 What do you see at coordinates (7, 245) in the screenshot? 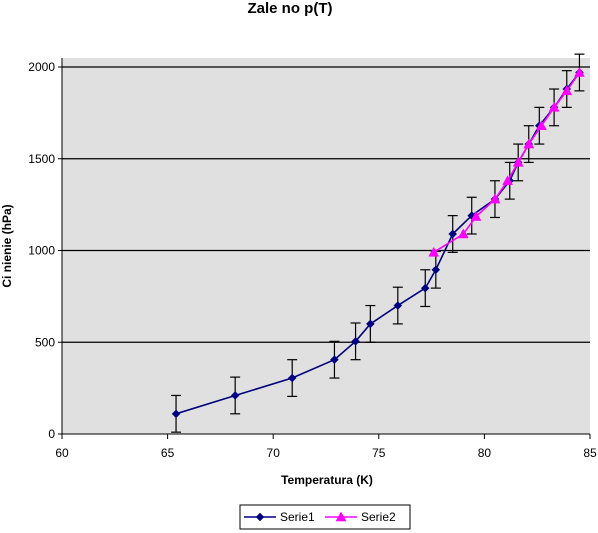
I see `y-axis-title: Ci nienie (hPa)` at bounding box center [7, 245].